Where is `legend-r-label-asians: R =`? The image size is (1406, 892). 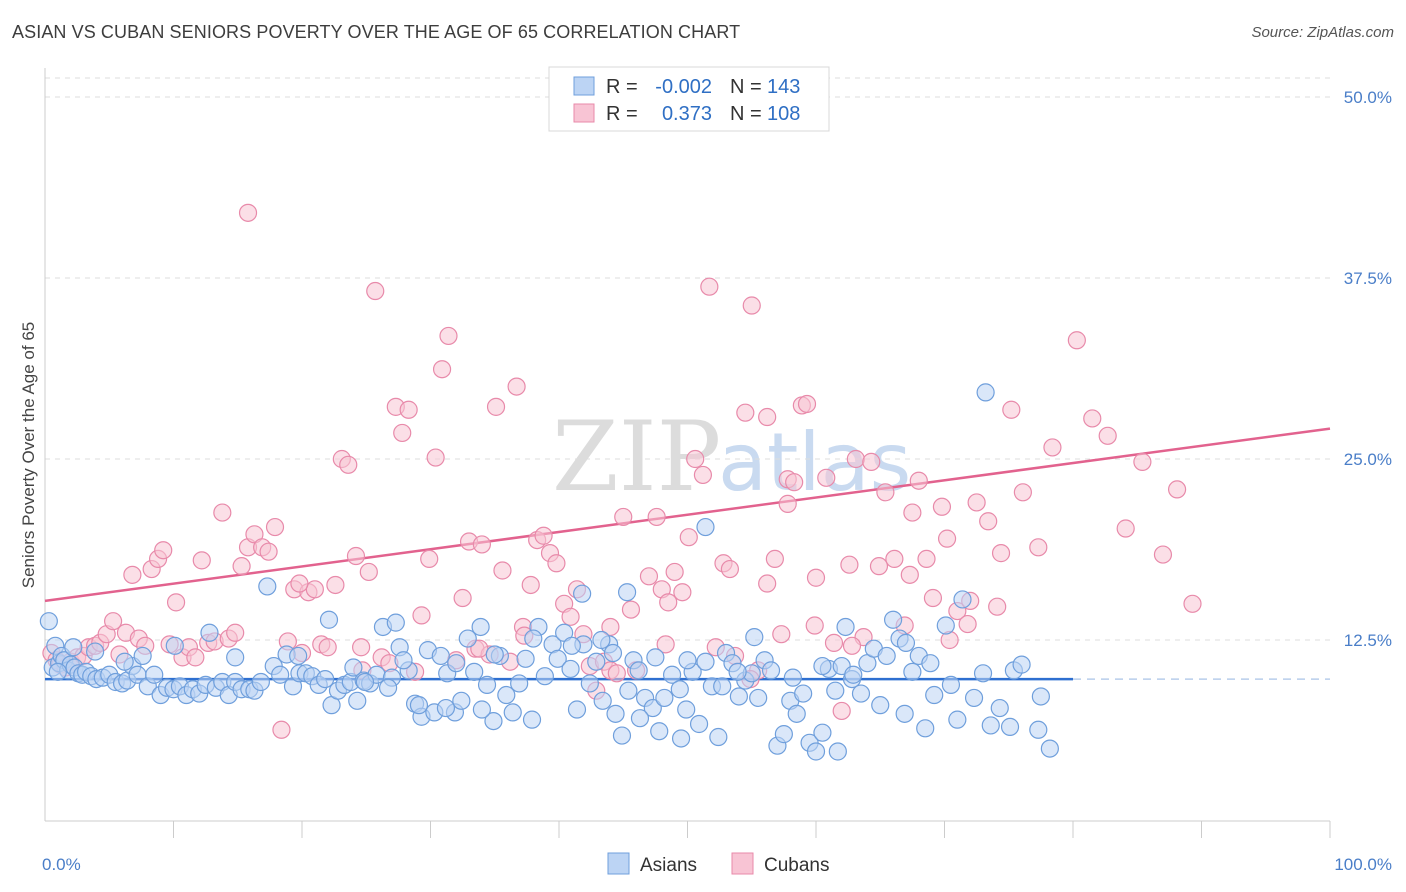 legend-r-label-asians: R = is located at coordinates (622, 87).